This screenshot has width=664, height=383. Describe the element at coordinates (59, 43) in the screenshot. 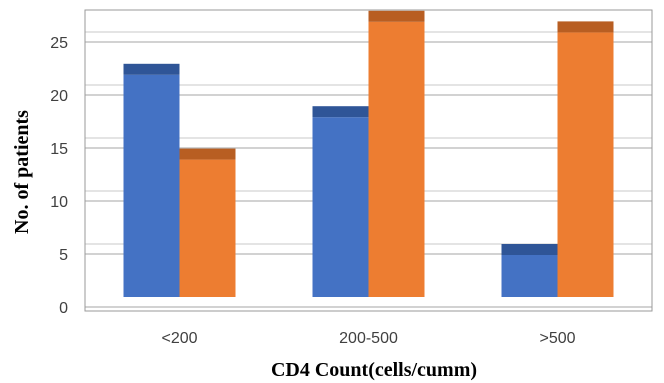

I see `y-tick-label: 25` at that location.